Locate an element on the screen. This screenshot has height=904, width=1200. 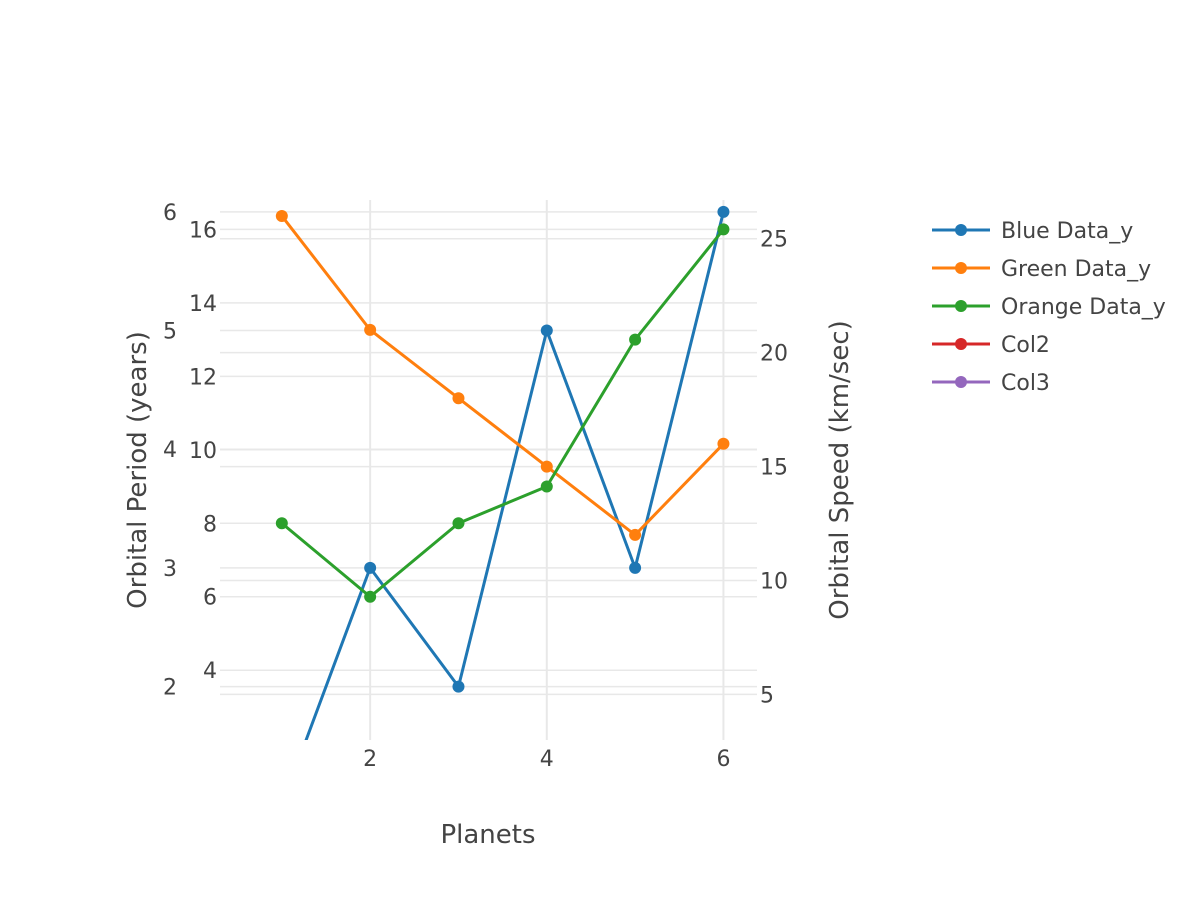
legend-label: Green Data_y is located at coordinates (1076, 269).